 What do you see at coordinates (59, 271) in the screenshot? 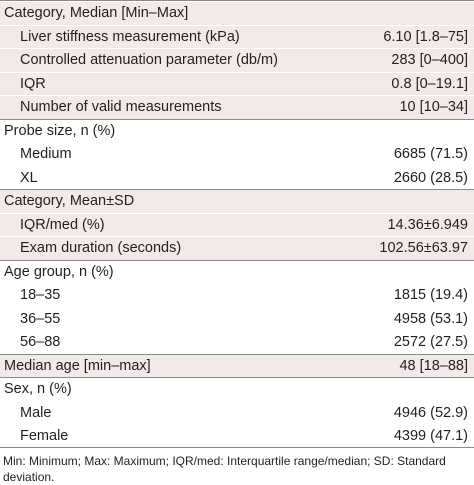
I see `row-label: Age group, n (%)` at bounding box center [59, 271].